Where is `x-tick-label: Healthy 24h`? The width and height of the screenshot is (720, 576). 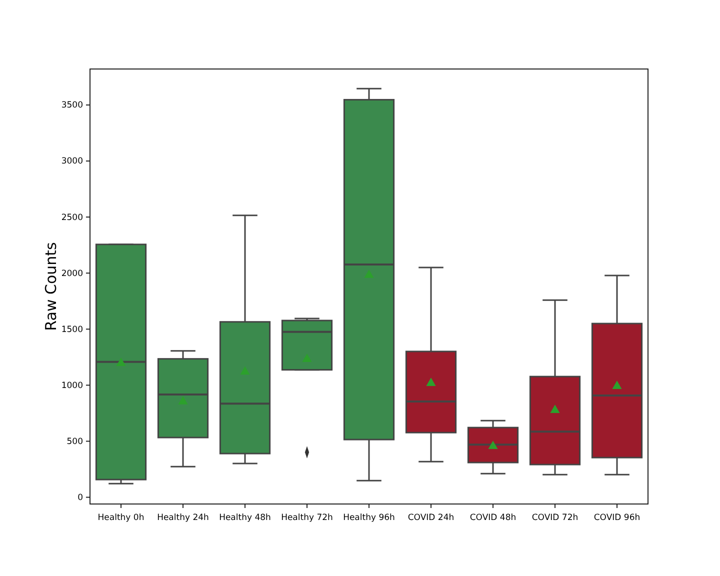 x-tick-label: Healthy 24h is located at coordinates (183, 518).